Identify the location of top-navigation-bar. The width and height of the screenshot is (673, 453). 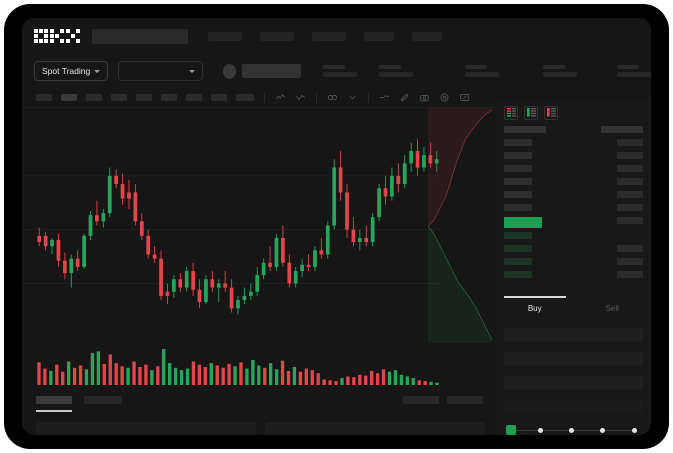
(336, 36).